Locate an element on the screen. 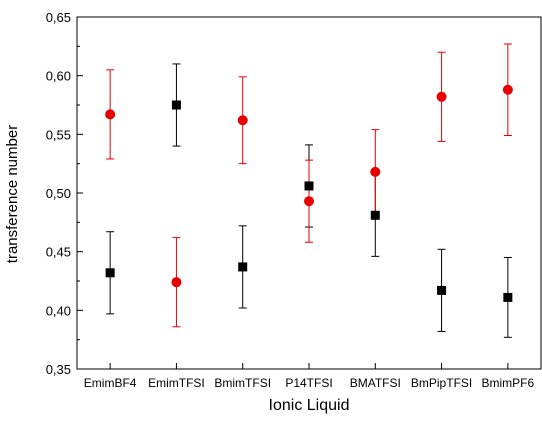 This screenshot has width=542, height=423. x-axis-label: Ionic Liquid is located at coordinates (309, 405).